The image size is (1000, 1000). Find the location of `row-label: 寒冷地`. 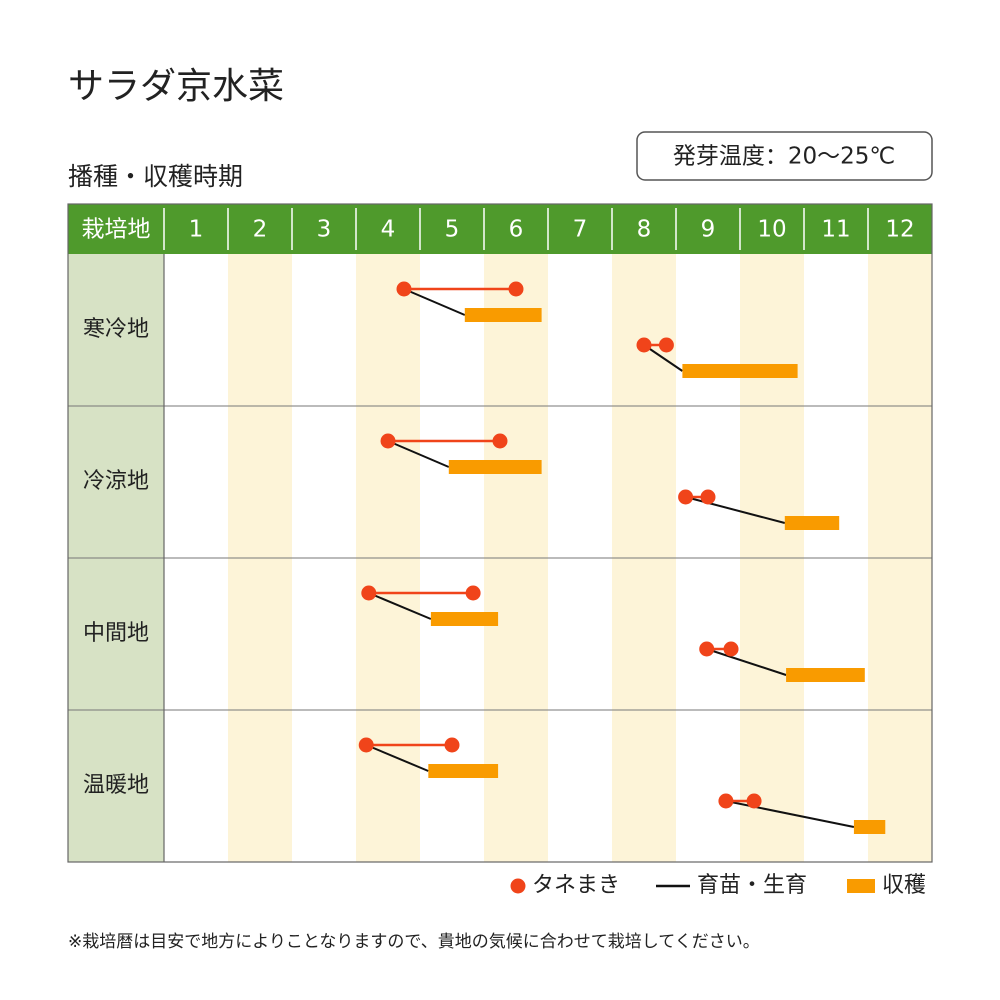

row-label: 寒冷地 is located at coordinates (116, 329).